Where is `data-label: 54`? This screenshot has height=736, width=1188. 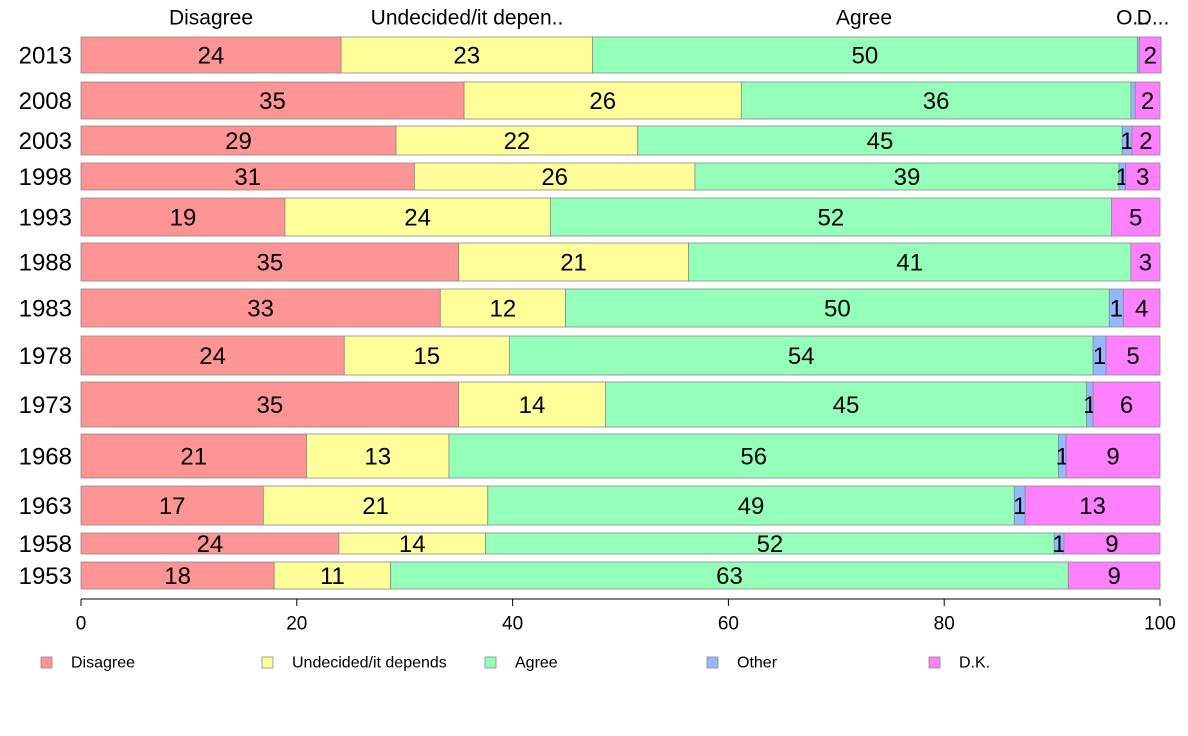
data-label: 54 is located at coordinates (801, 356).